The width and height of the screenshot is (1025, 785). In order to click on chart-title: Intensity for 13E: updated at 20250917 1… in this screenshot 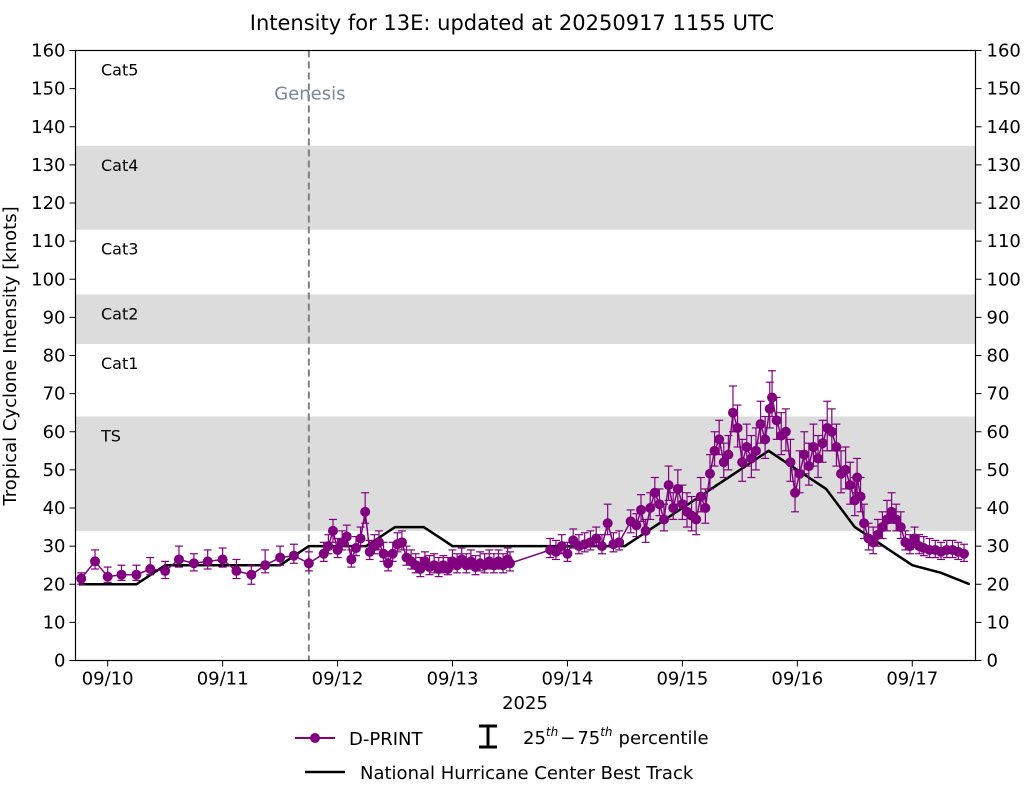, I will do `click(512, 23)`.